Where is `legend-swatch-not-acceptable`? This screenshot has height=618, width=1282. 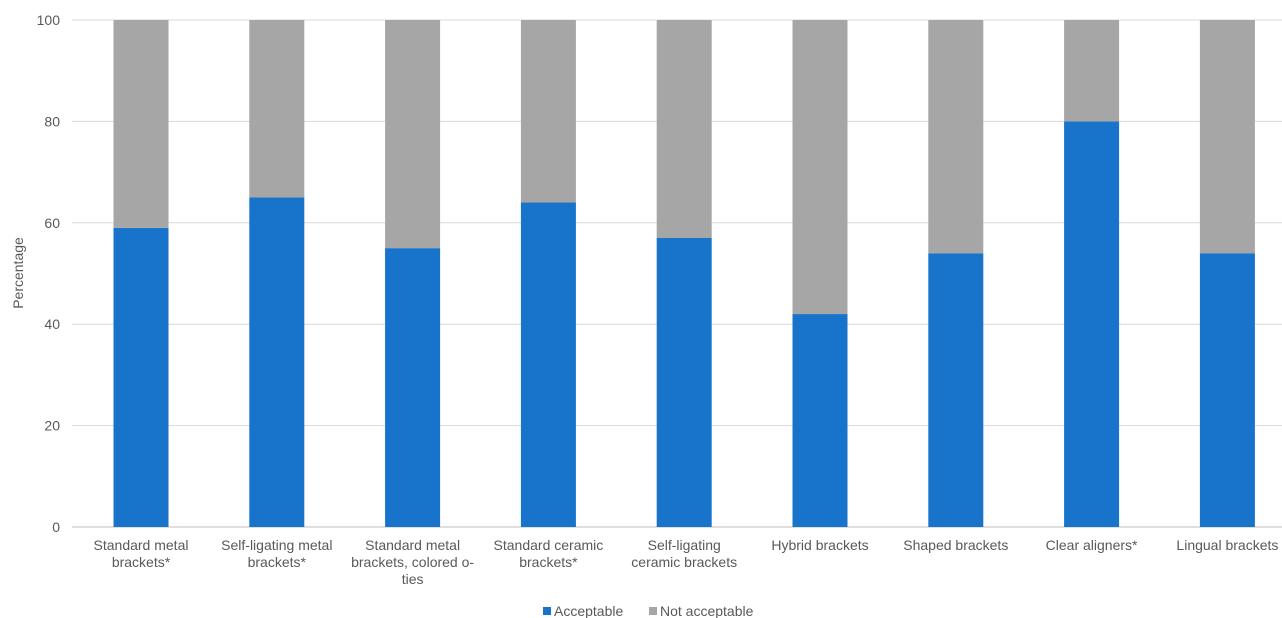 legend-swatch-not-acceptable is located at coordinates (653, 611).